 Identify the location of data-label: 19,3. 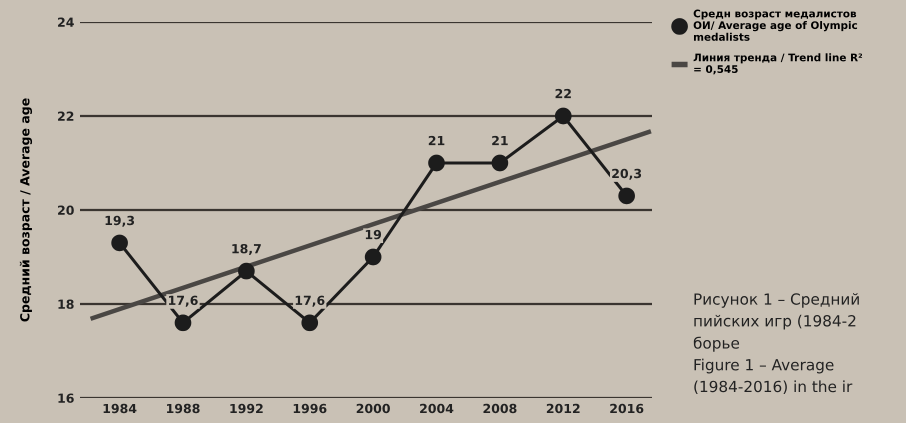
(120, 221).